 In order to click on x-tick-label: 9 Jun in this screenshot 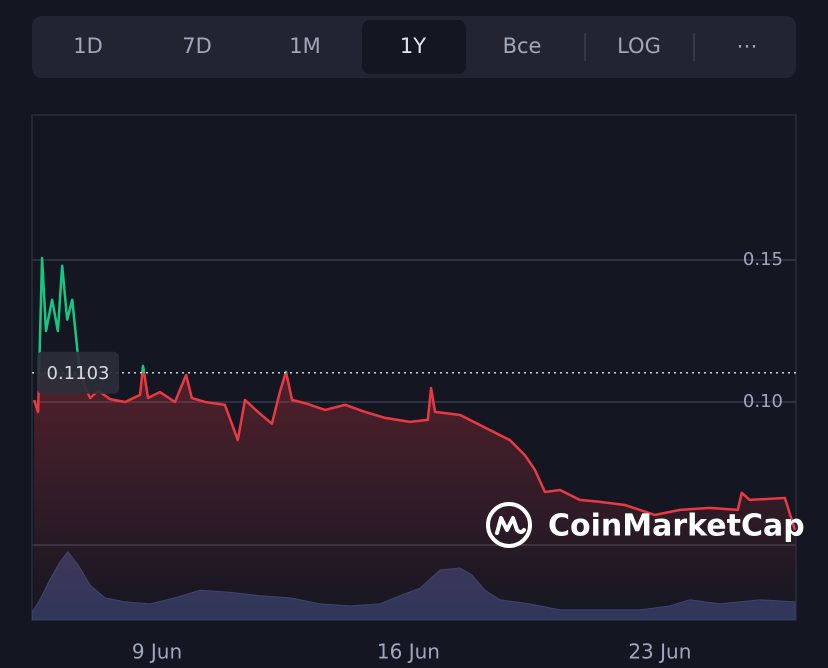, I will do `click(157, 652)`.